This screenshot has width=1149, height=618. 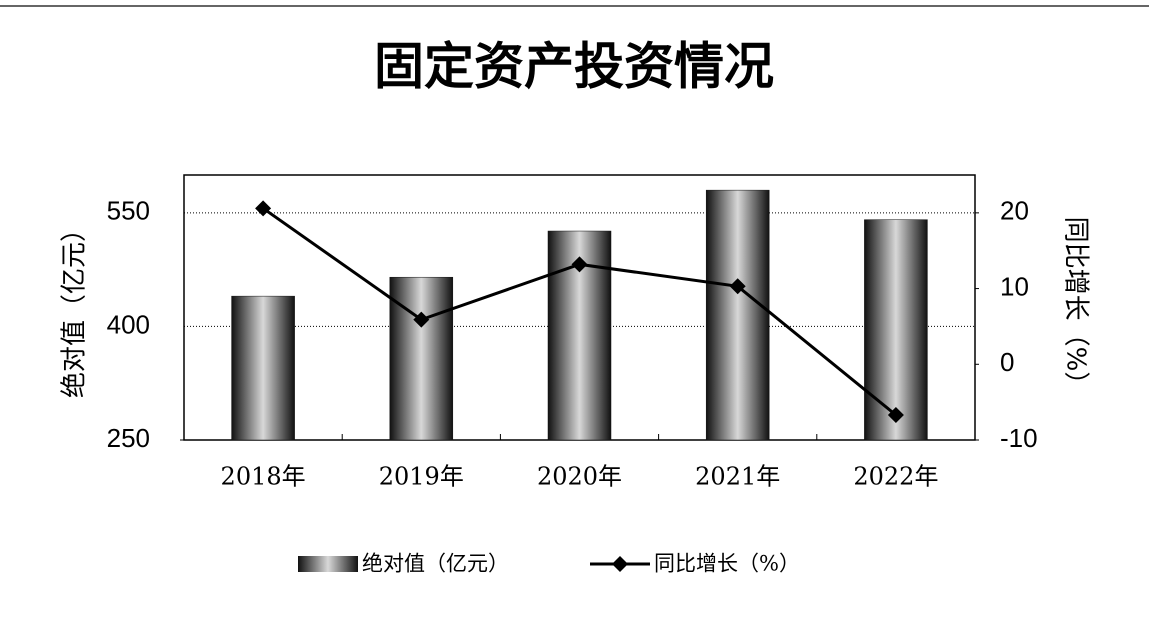 What do you see at coordinates (574, 67) in the screenshot?
I see `chart-title: 固定资产投资情况` at bounding box center [574, 67].